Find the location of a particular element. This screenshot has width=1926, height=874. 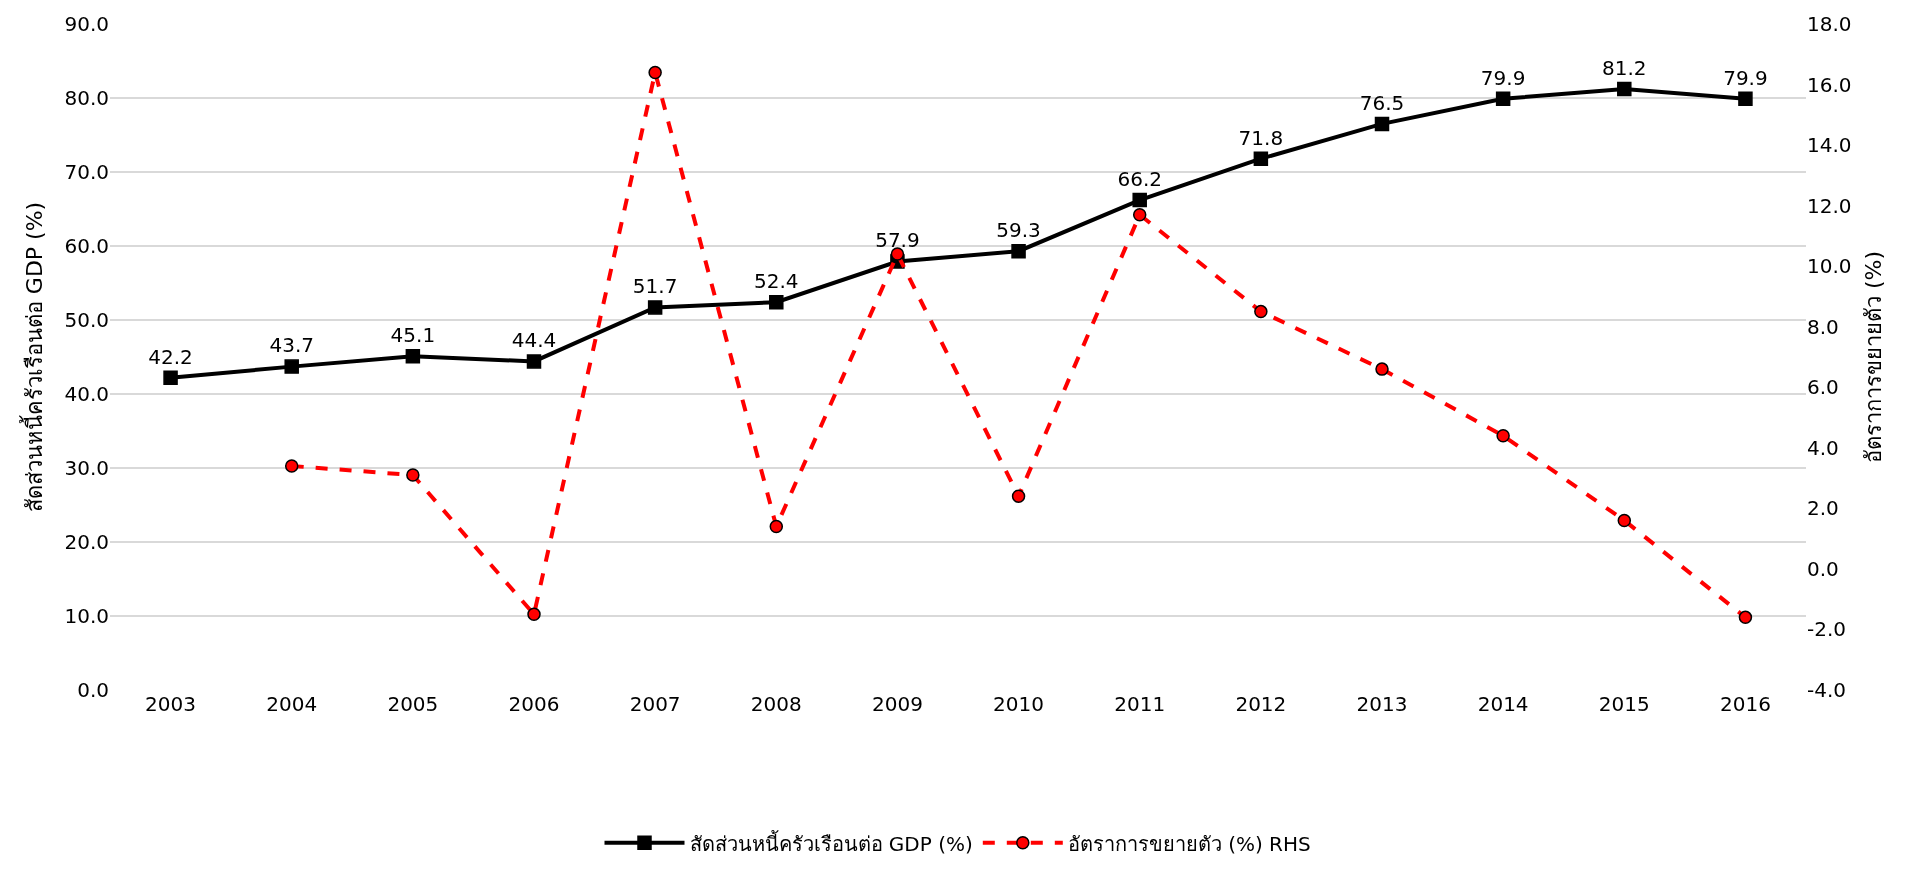

x-tick-label: 2009 is located at coordinates (897, 704).